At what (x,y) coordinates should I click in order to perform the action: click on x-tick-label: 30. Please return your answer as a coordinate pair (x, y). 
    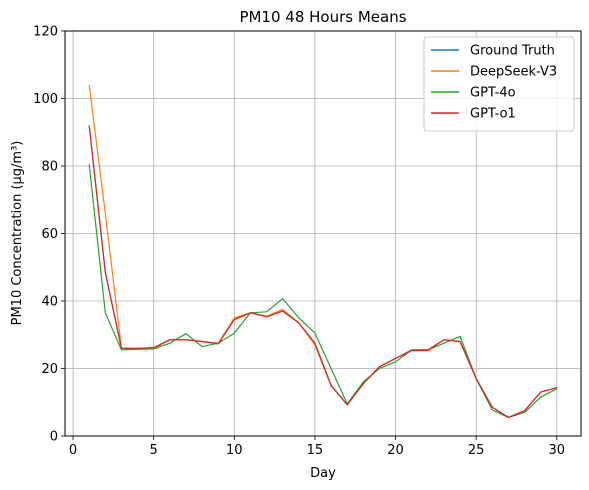
    Looking at the image, I should click on (557, 450).